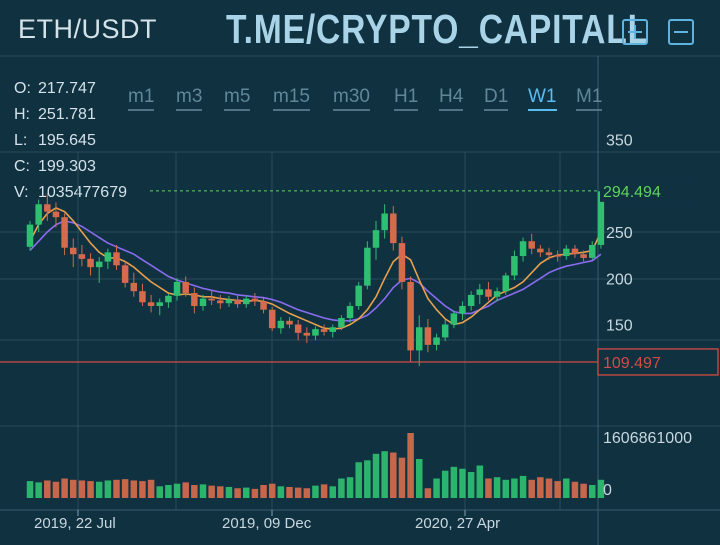 Image resolution: width=720 pixels, height=545 pixels. I want to click on timeframe-m15: m15, so click(291, 98).